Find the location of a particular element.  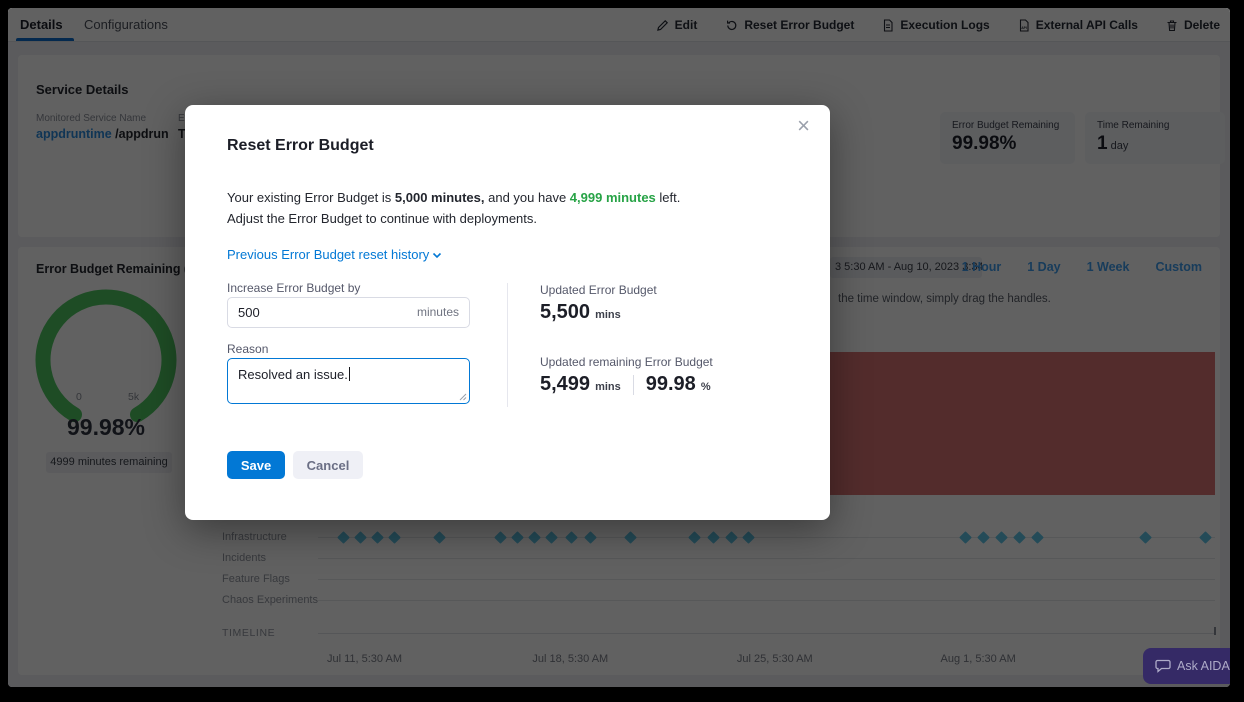

increase-budget-label: Increase Error Budget by is located at coordinates (294, 288).